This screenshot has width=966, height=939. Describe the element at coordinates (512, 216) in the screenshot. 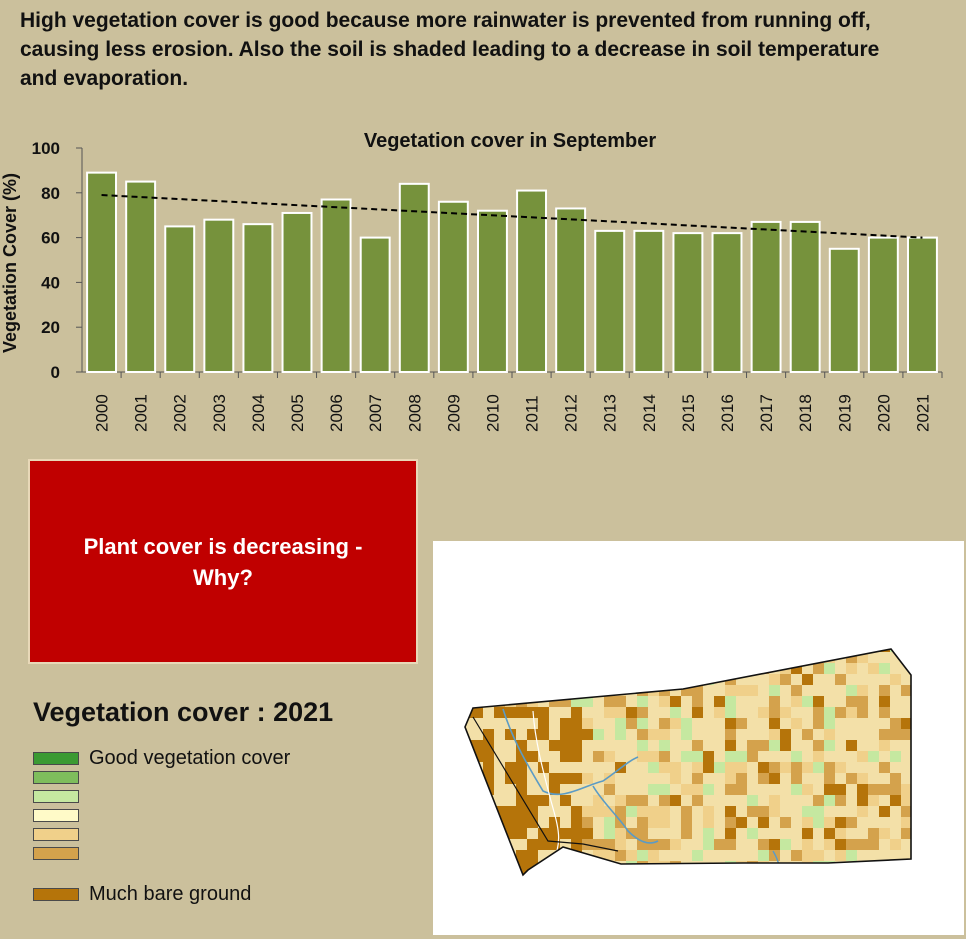

I see `trend-line` at that location.